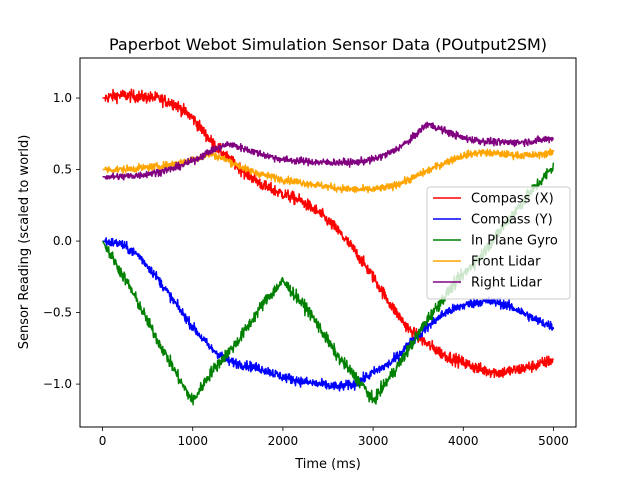 This screenshot has width=640, height=480. What do you see at coordinates (514, 241) in the screenshot?
I see `legend-label: In Plane Gyro` at bounding box center [514, 241].